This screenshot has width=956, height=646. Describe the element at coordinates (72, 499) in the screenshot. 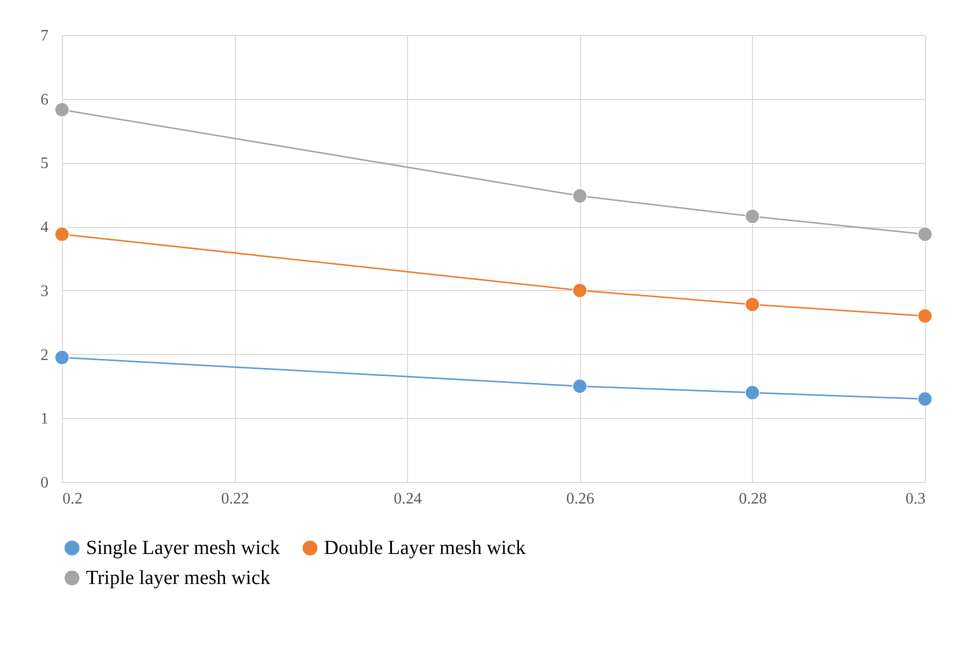

I see `x-tick-label: 0.2` at that location.